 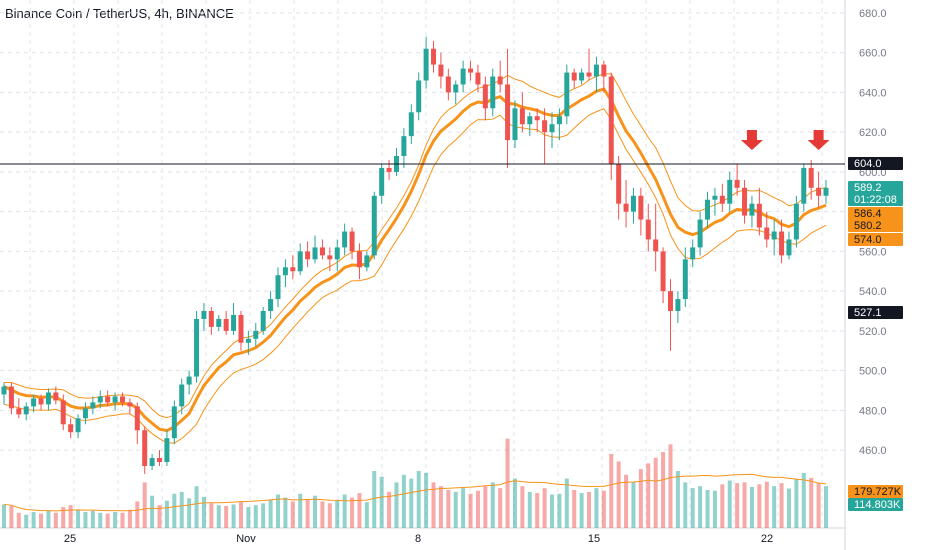 What do you see at coordinates (594, 539) in the screenshot?
I see `time-tick-label: 15` at bounding box center [594, 539].